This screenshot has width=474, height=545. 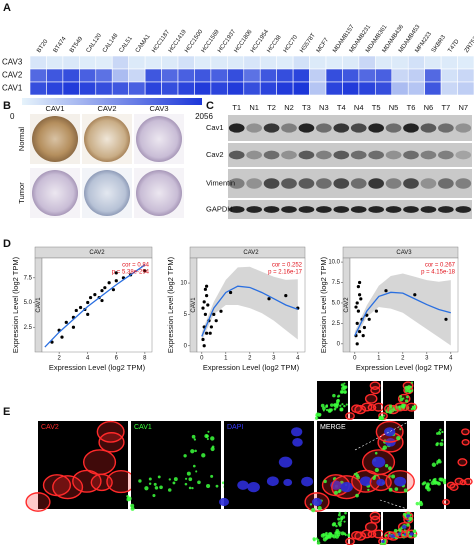 I want to click on fluorescence-image, so click(x=83, y=465).